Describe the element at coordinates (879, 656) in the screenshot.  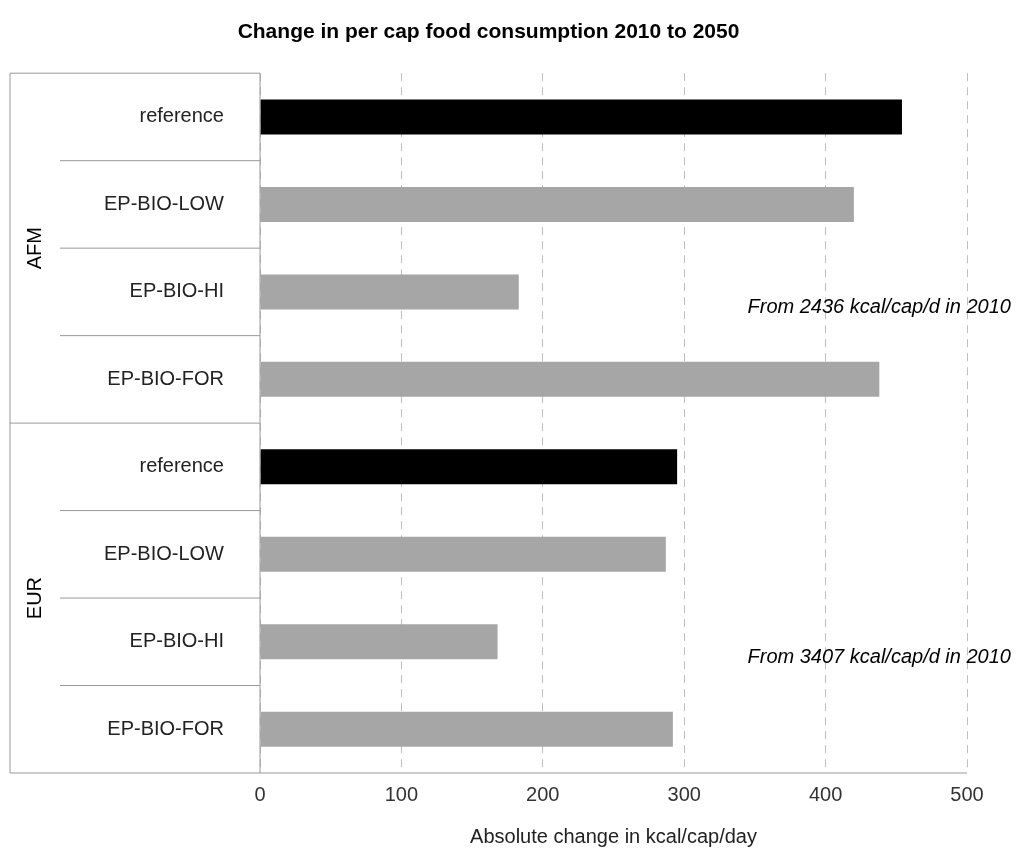
I see `annotation: From 3407 kcal/cap/d in 2010` at that location.